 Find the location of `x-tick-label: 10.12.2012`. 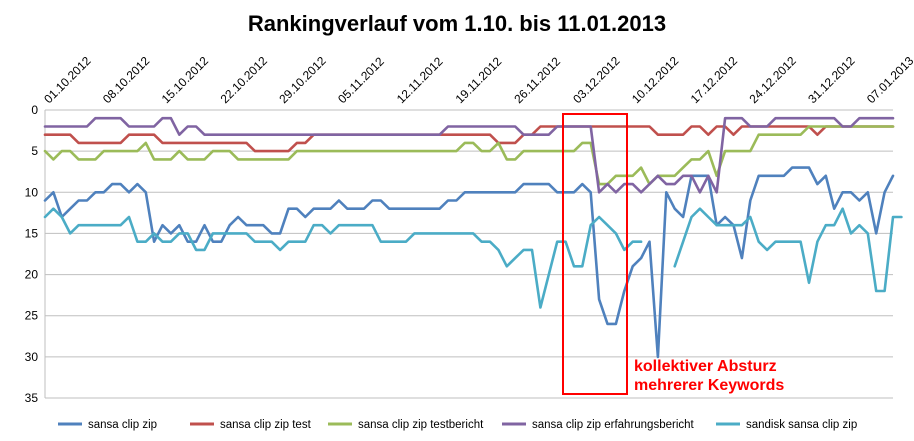

x-tick-label: 10.12.2012 is located at coordinates (655, 80).